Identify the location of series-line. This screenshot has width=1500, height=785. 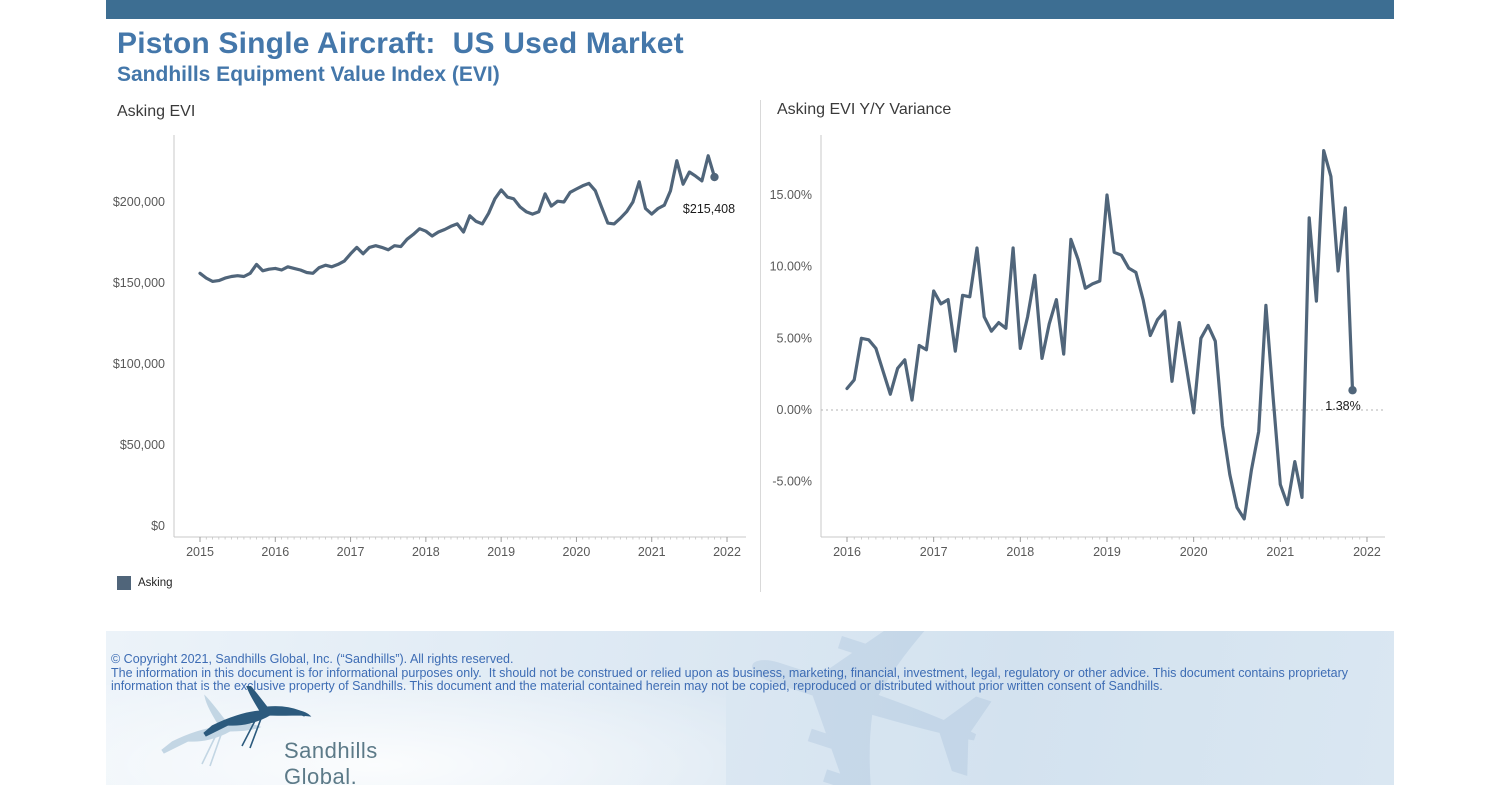
(457, 218).